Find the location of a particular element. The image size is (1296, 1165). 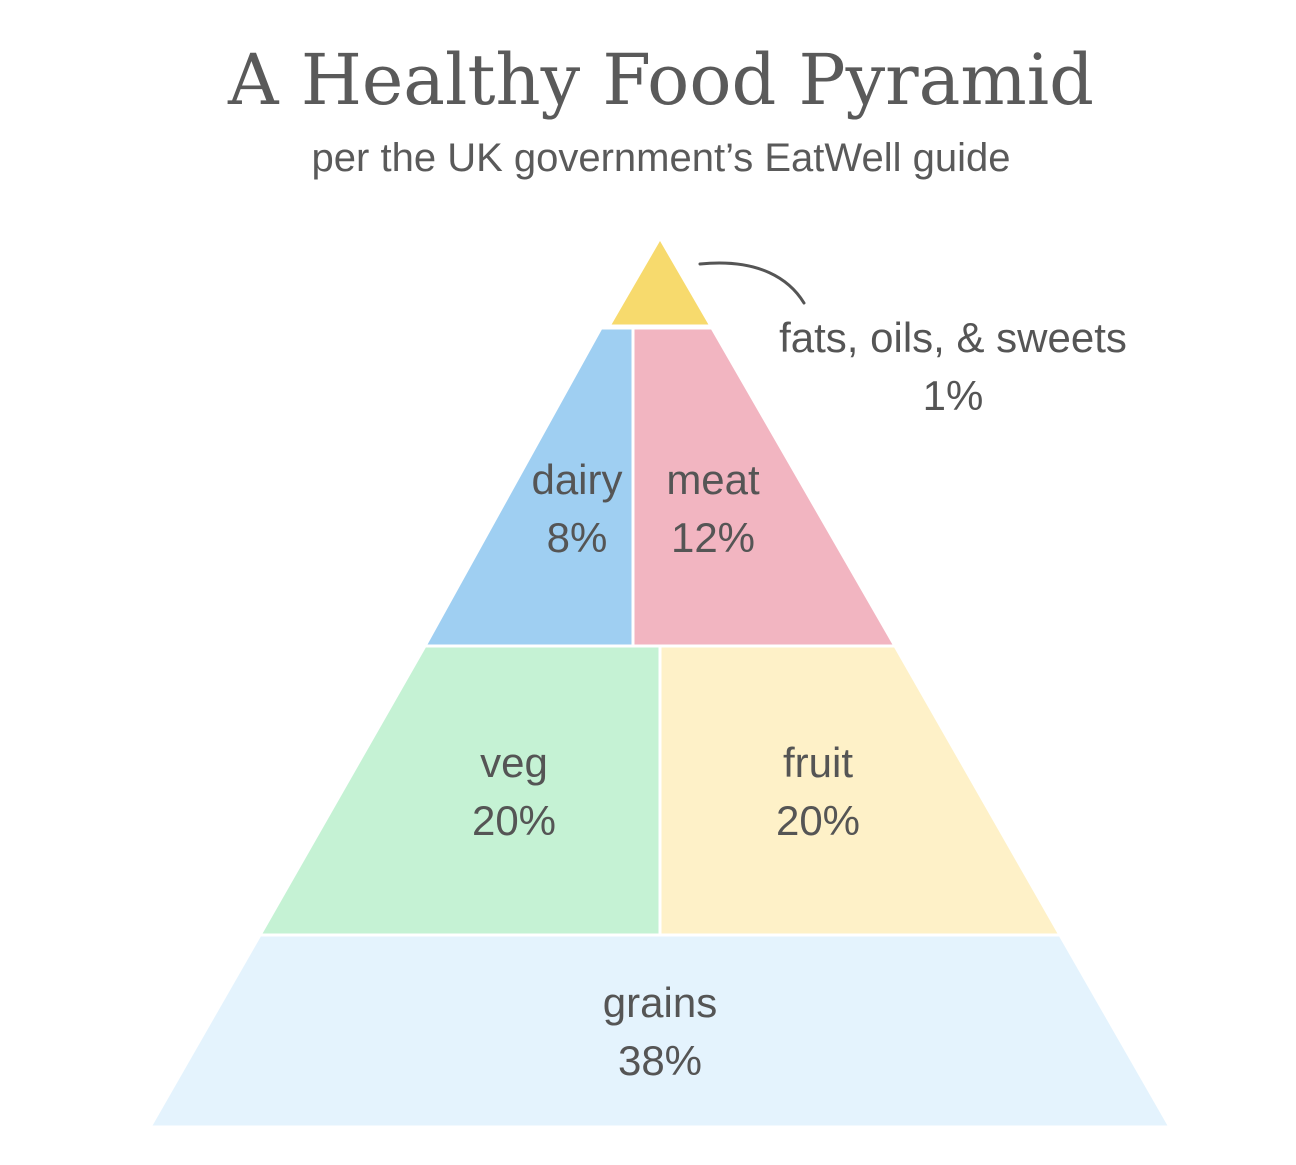

fats-segment is located at coordinates (660, 281).